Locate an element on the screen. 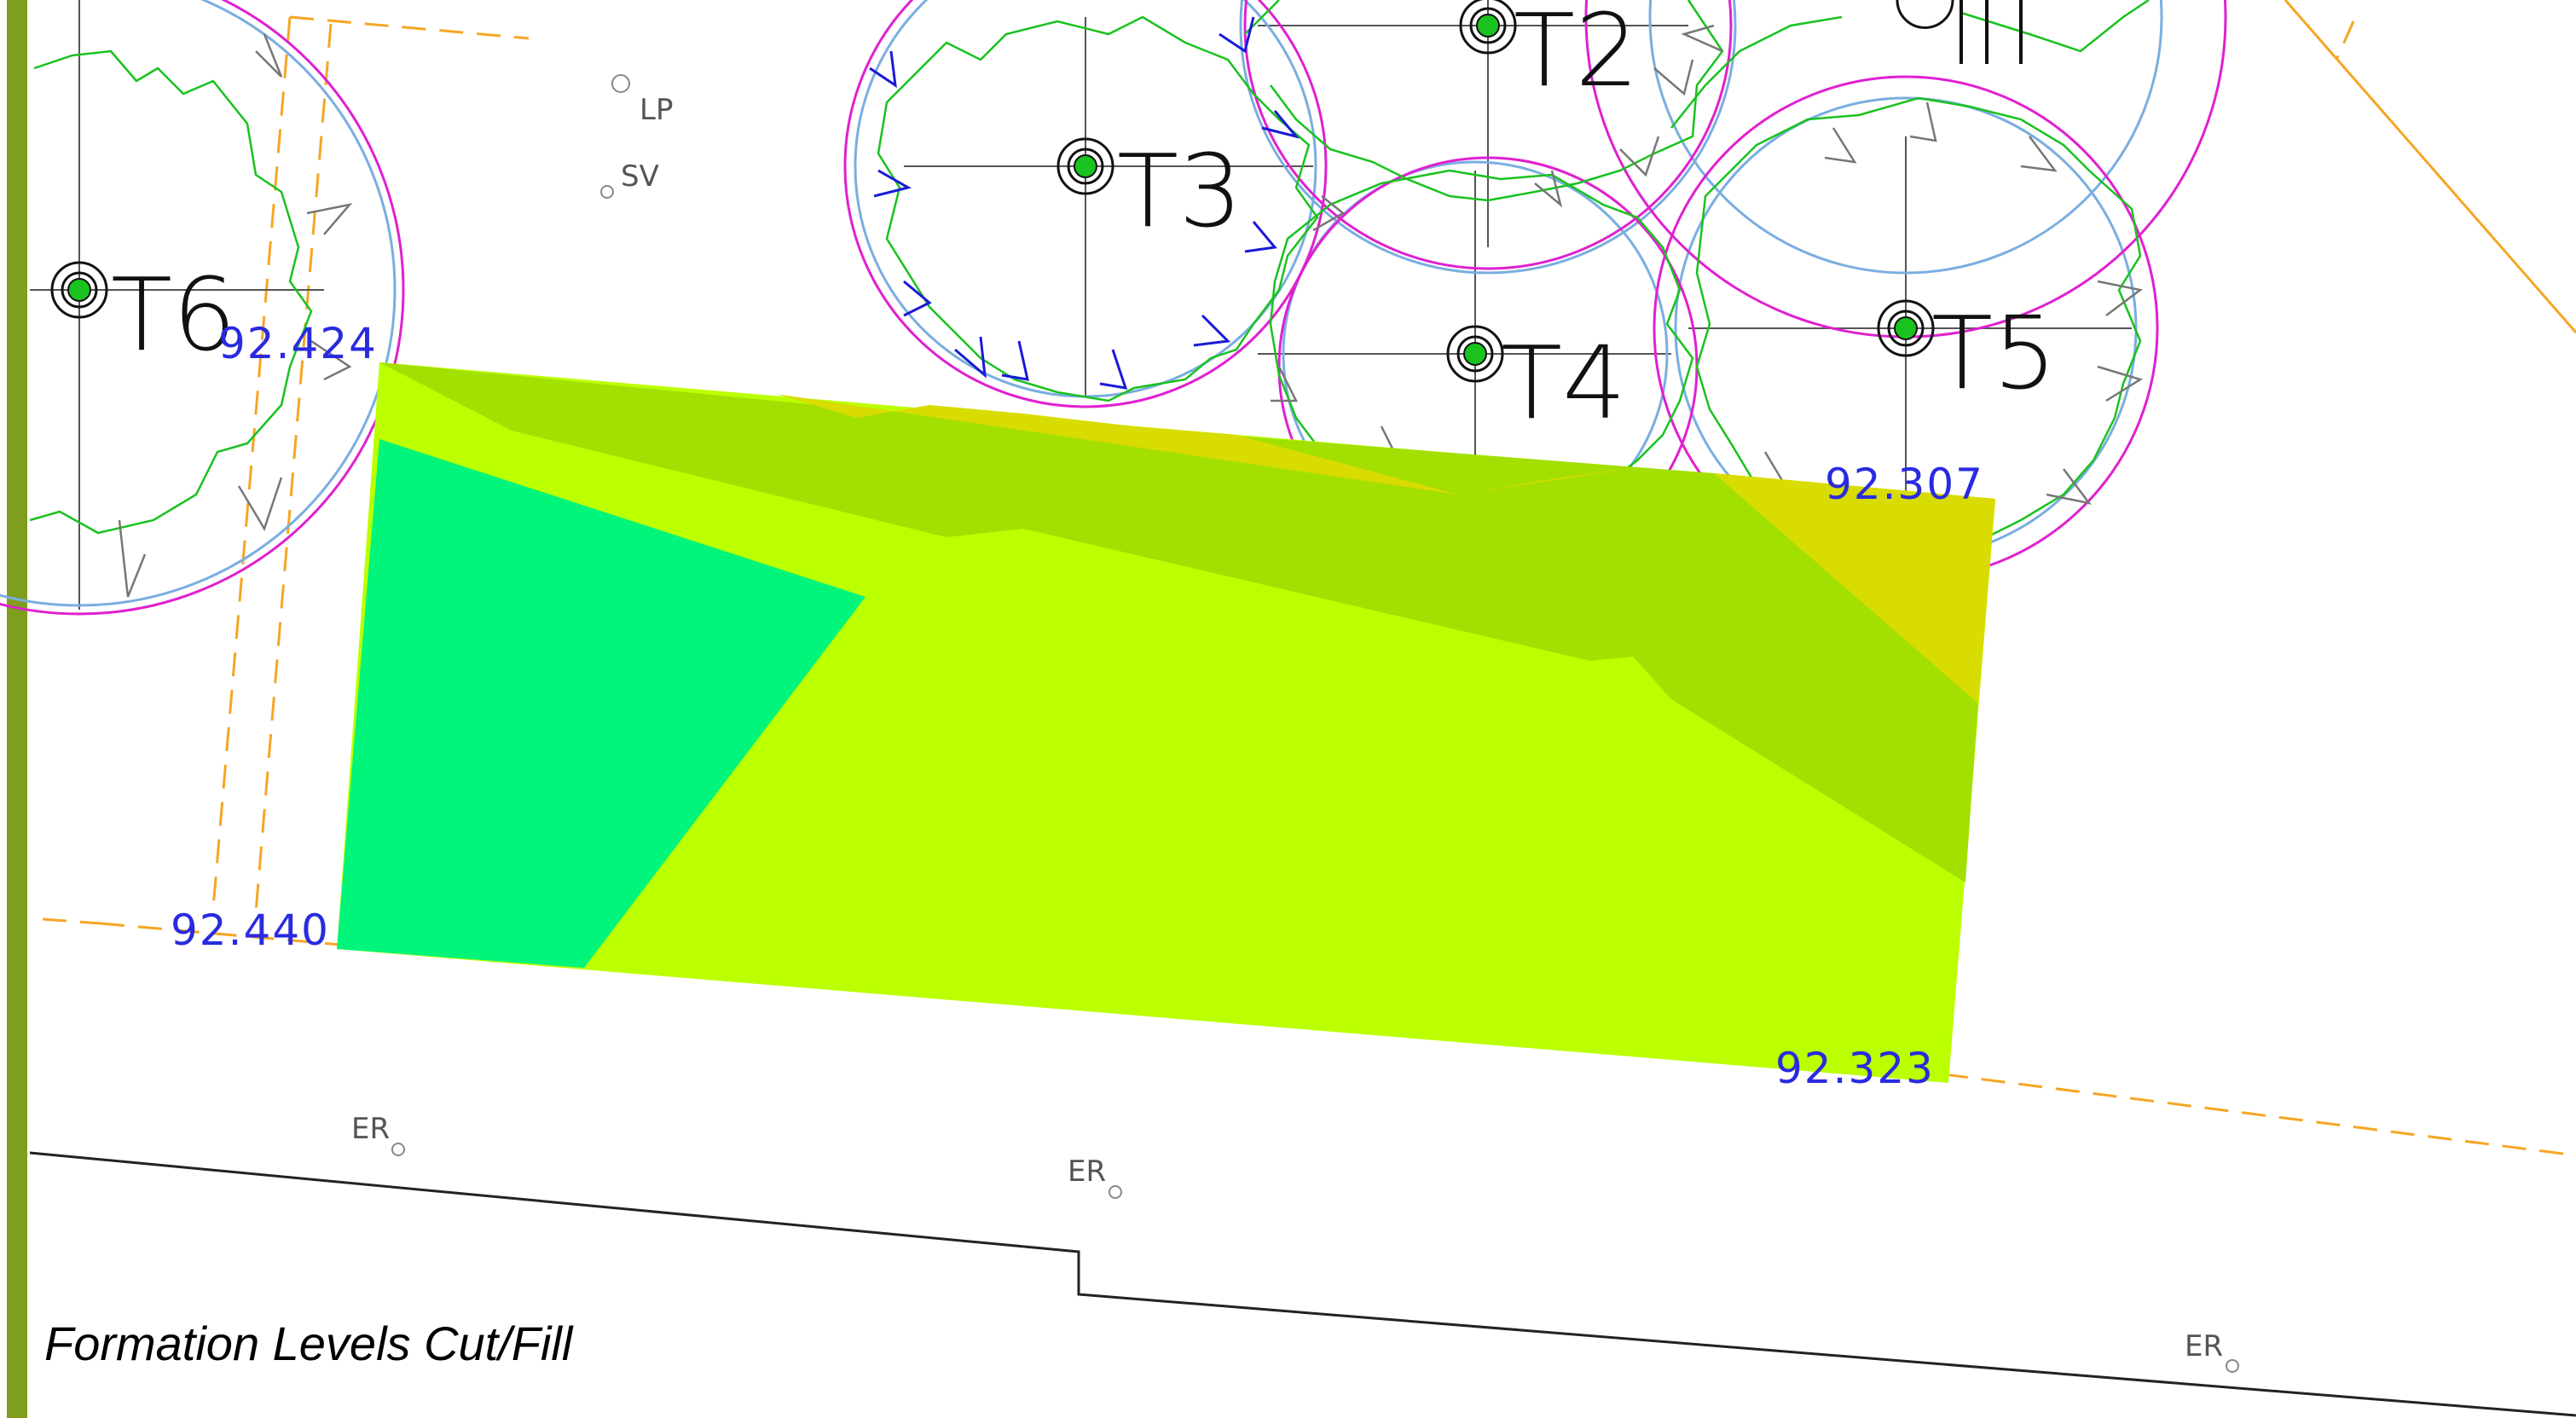  er-label-2: ER is located at coordinates (1087, 1172).